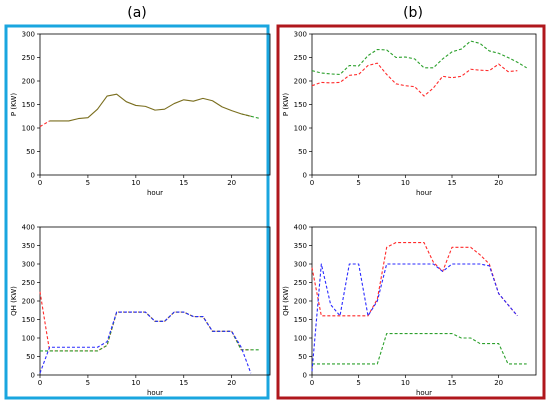 The image size is (550, 404). I want to click on panel-label-a: (a), so click(137, 13).